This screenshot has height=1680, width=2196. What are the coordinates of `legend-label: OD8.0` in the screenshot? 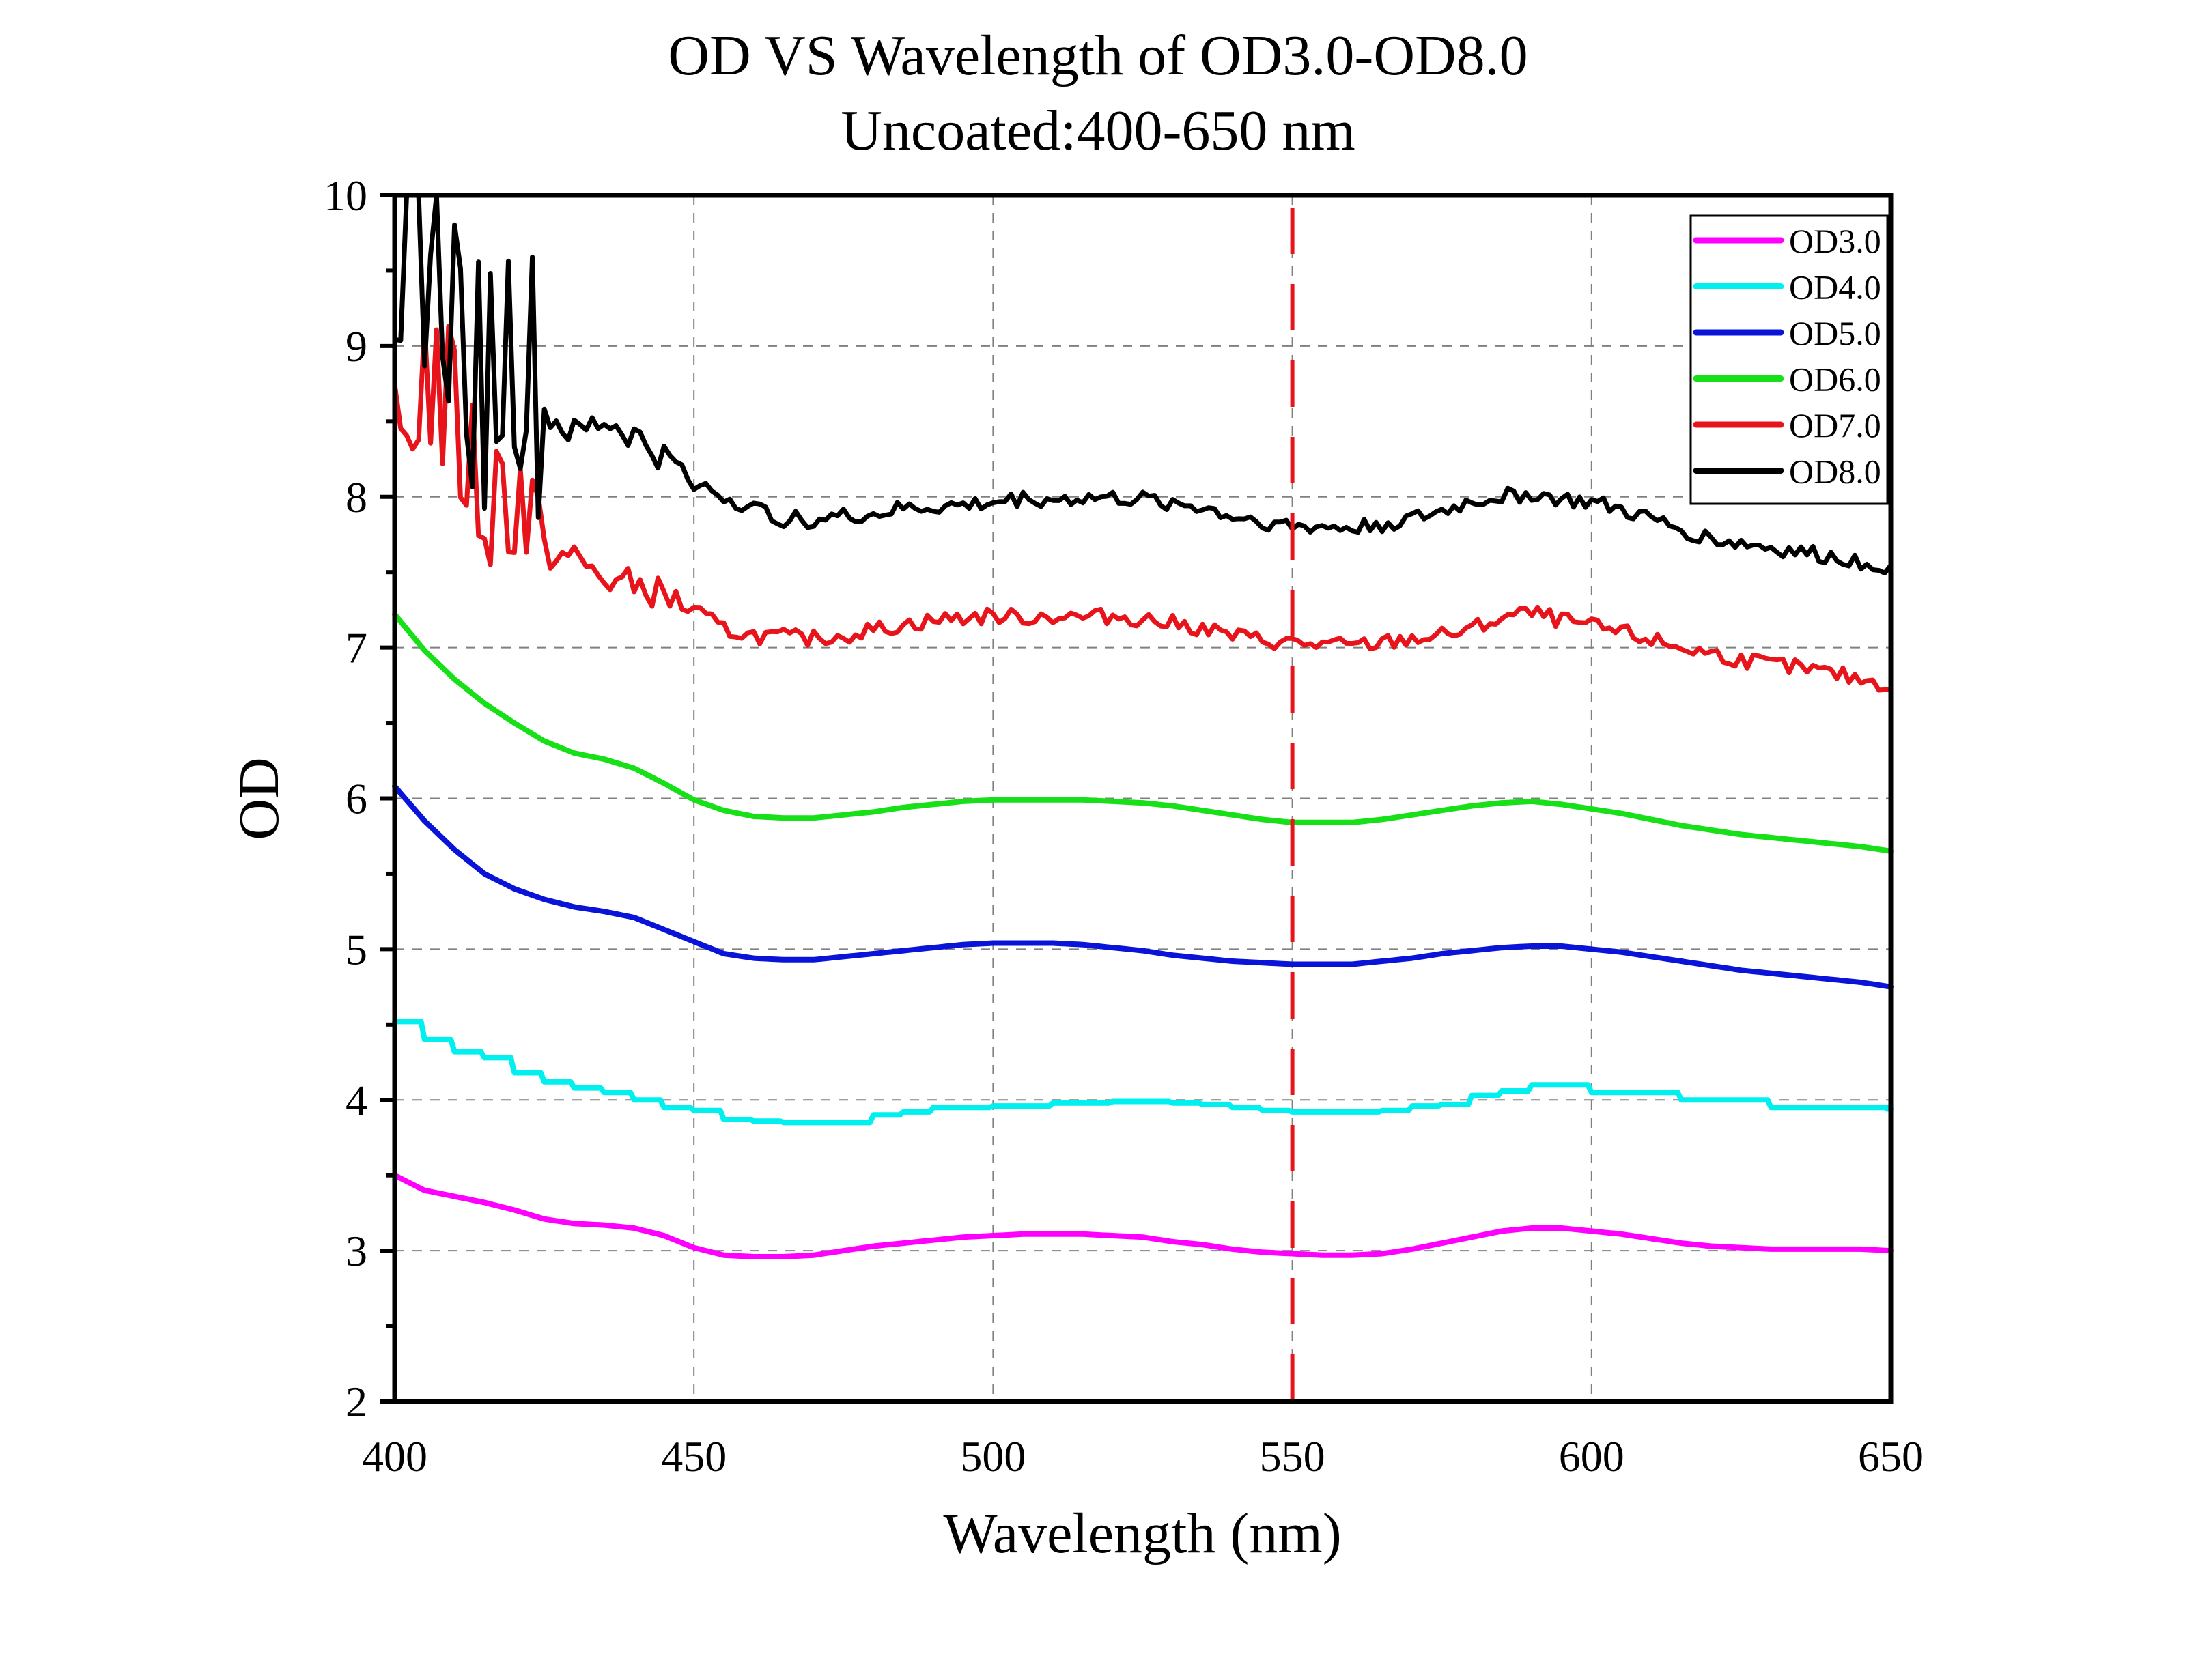 It's located at (1835, 472).